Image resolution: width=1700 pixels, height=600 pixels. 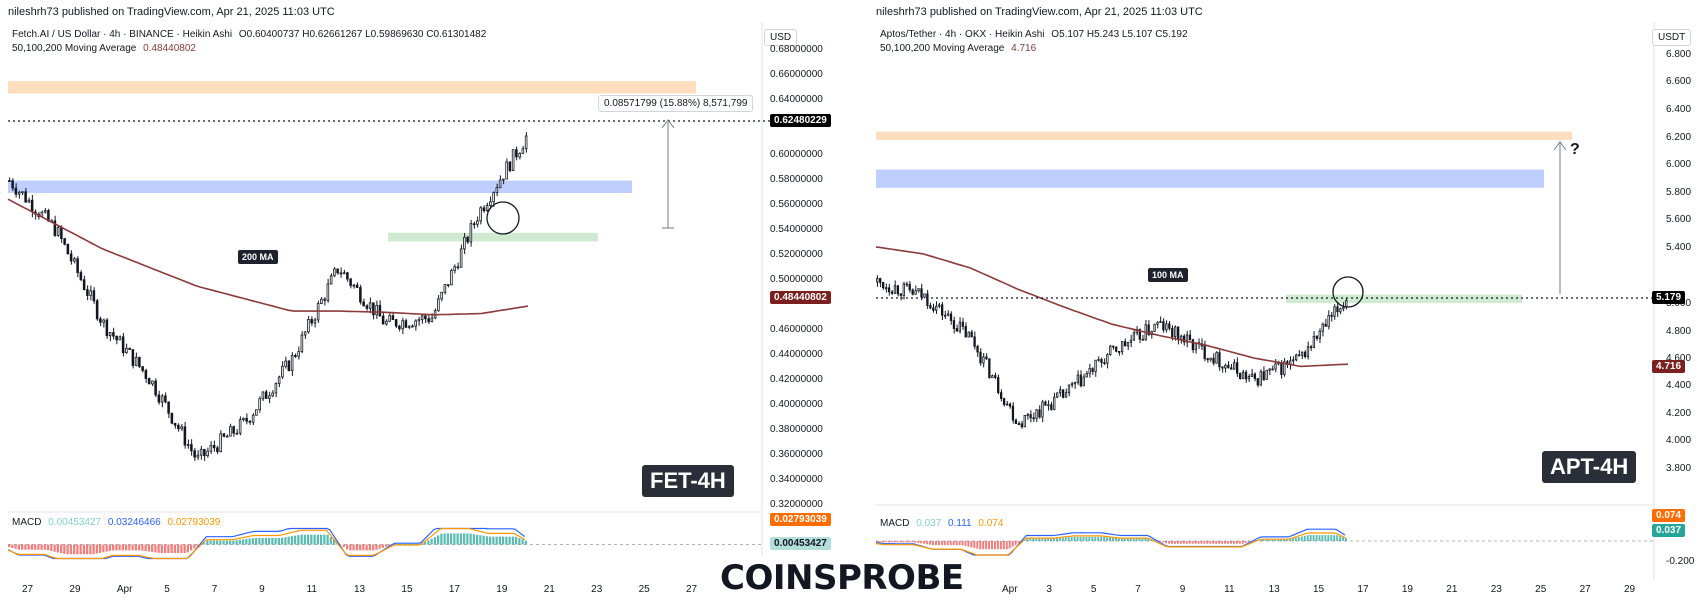 I want to click on symbol-name: Aptos/Tether · 4h · OKX · Heikin Ashi, so click(x=962, y=34).